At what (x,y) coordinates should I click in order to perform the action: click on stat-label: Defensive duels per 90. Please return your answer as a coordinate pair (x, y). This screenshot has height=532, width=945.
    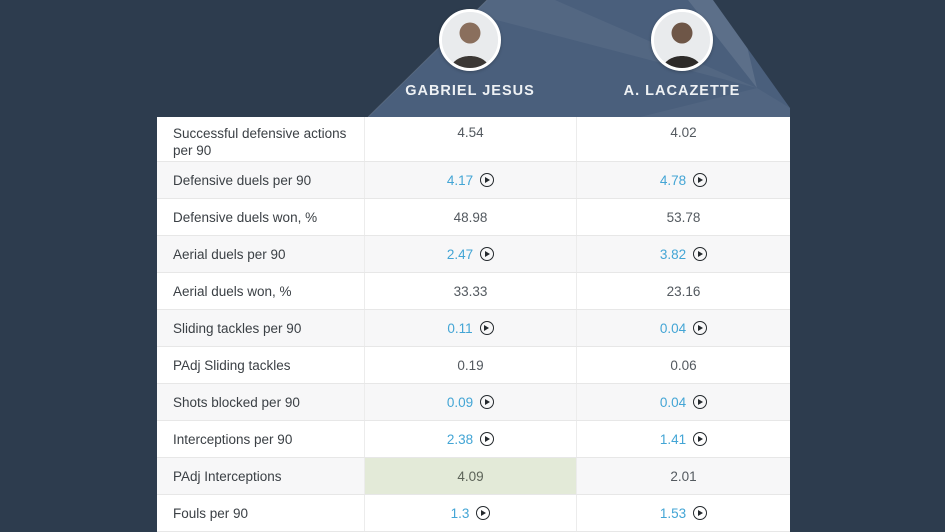
    Looking at the image, I should click on (261, 180).